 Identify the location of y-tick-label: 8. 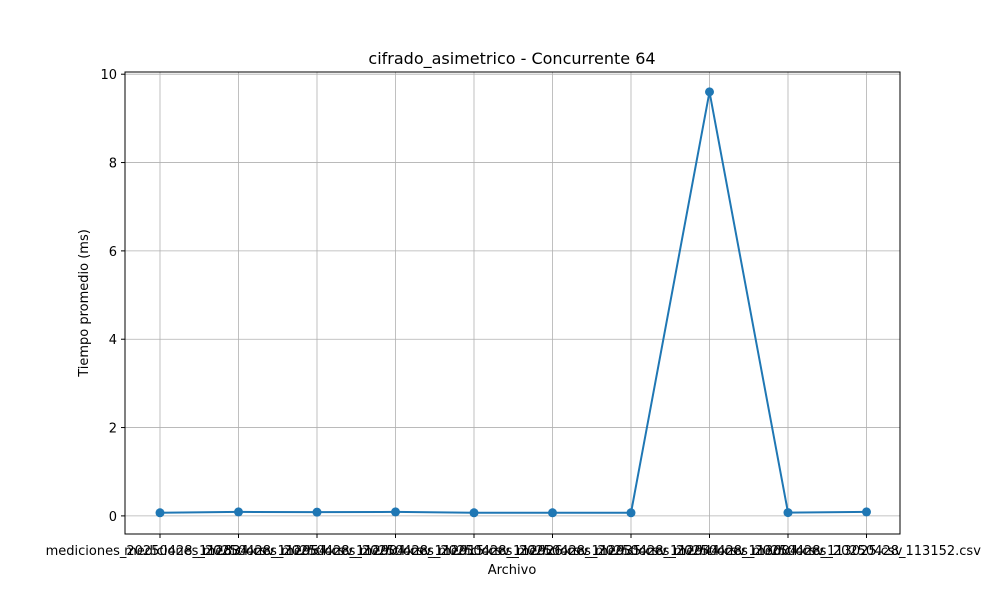
(113, 164).